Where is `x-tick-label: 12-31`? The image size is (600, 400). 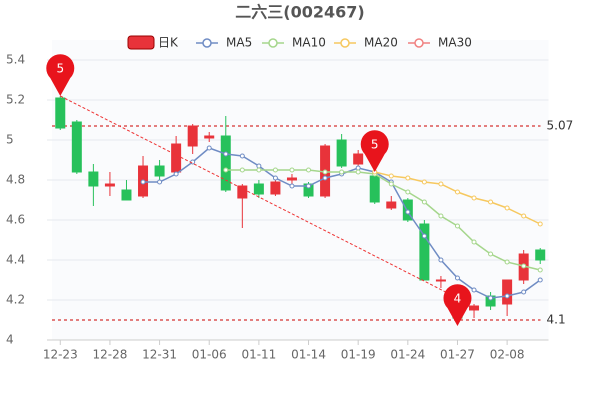
x-tick-label: 12-31 is located at coordinates (159, 355).